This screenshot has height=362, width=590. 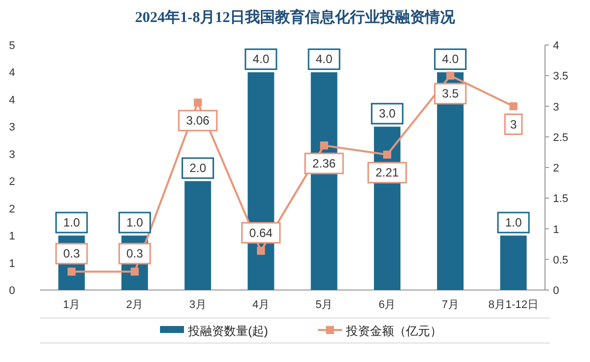 What do you see at coordinates (556, 107) in the screenshot?
I see `y2-tick-label: 3` at bounding box center [556, 107].